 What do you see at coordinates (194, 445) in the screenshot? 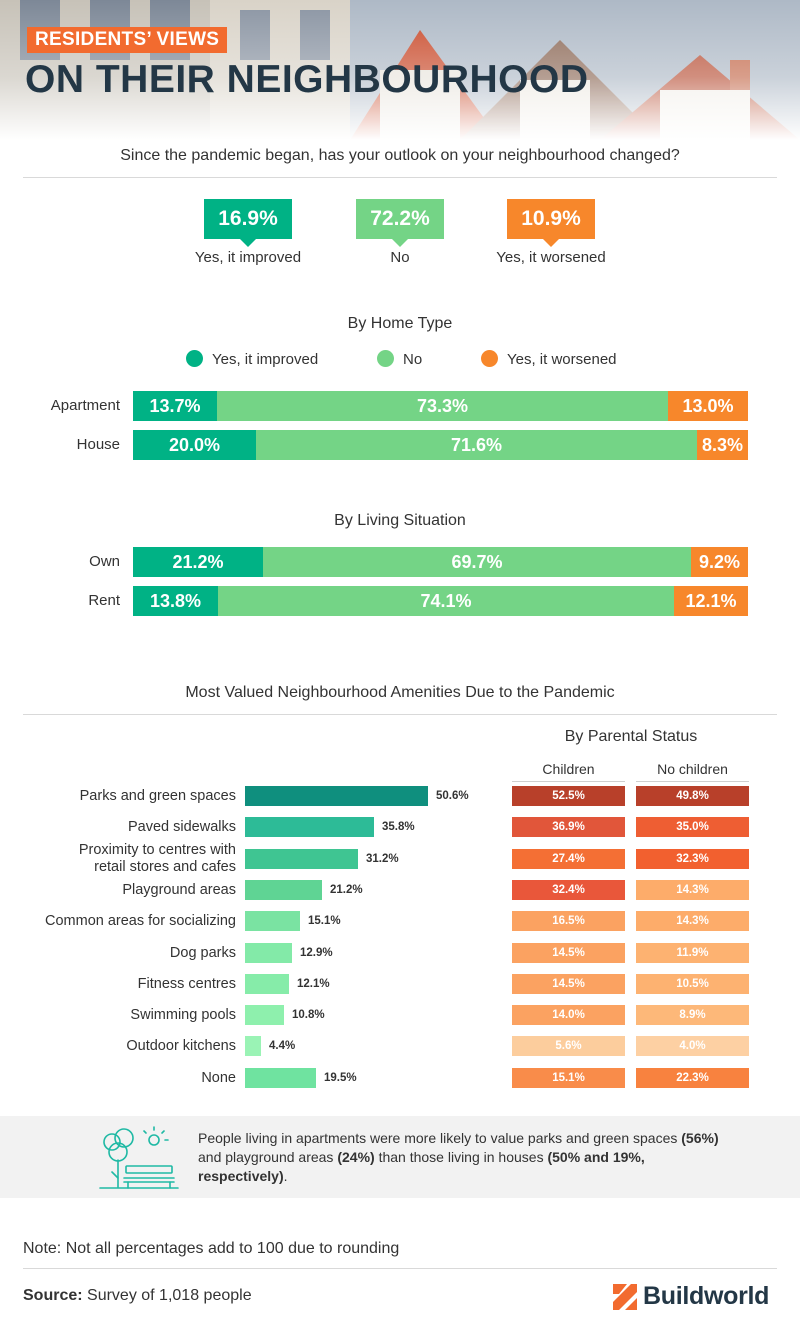
I see `bar-segment-improved: 20.0%` at bounding box center [194, 445].